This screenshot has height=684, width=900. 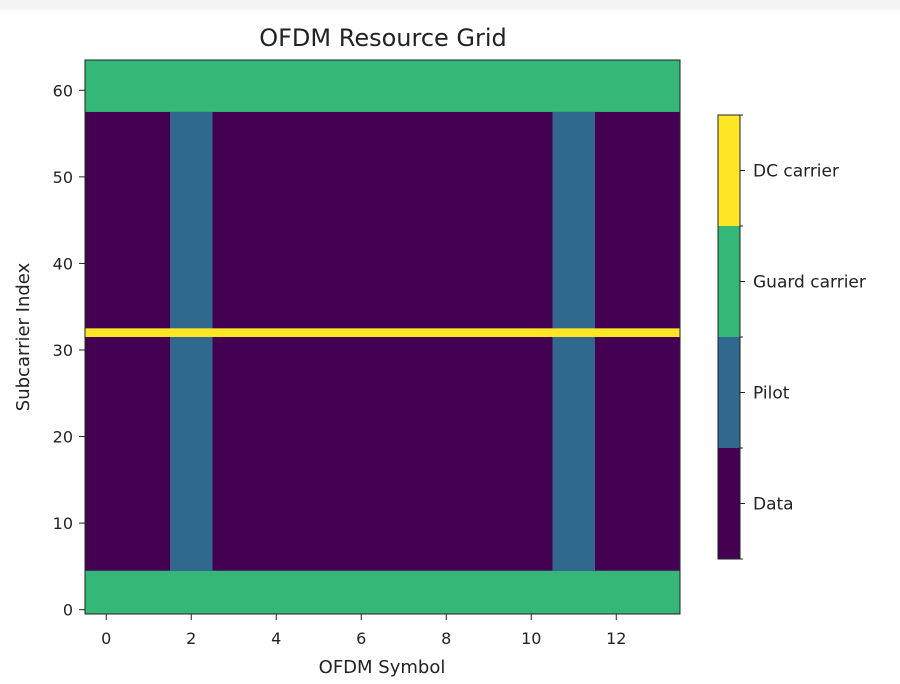 I want to click on x-tick-label: 2, so click(x=191, y=638).